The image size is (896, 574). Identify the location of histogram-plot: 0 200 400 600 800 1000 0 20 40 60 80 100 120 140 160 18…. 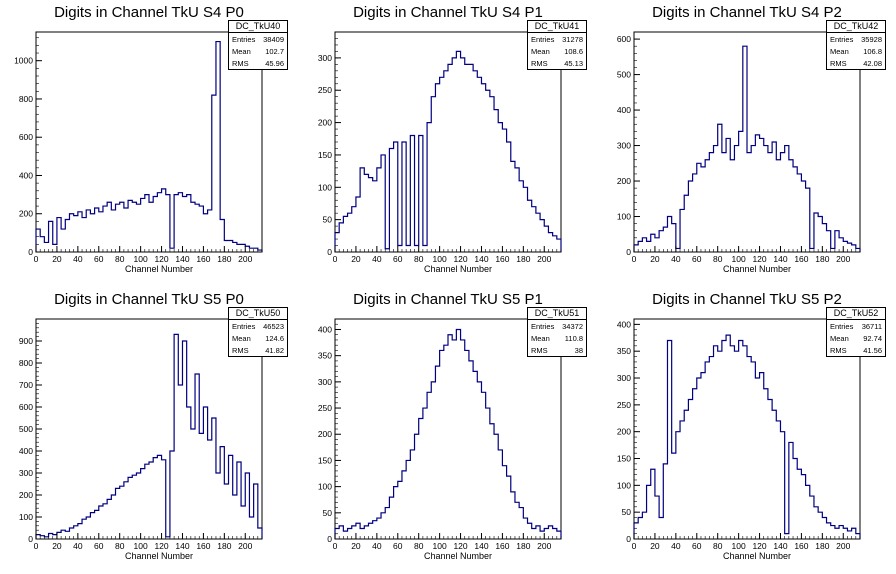
(138, 147).